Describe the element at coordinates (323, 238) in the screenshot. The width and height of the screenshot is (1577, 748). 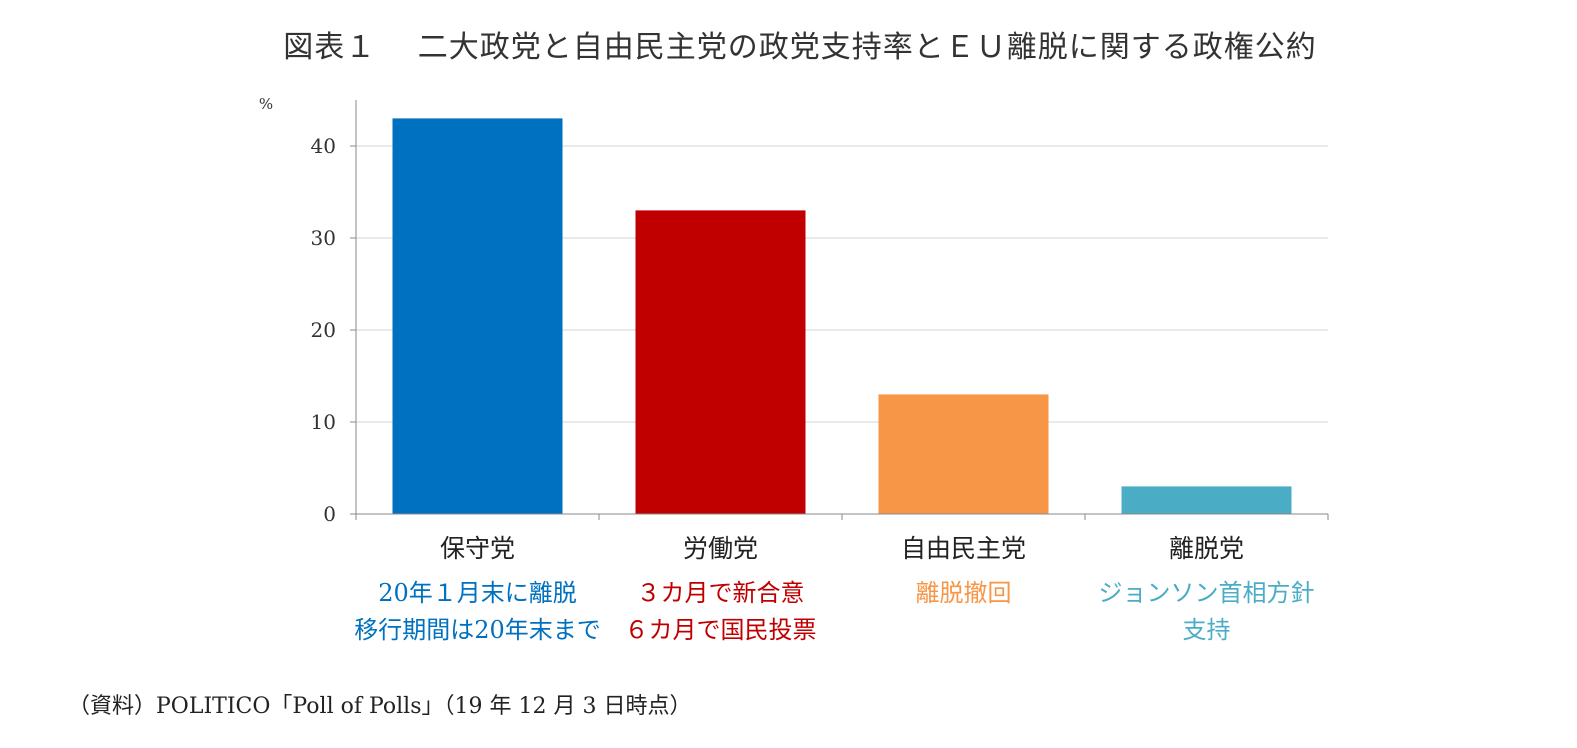
I see `y-tick-label-30: 30` at that location.